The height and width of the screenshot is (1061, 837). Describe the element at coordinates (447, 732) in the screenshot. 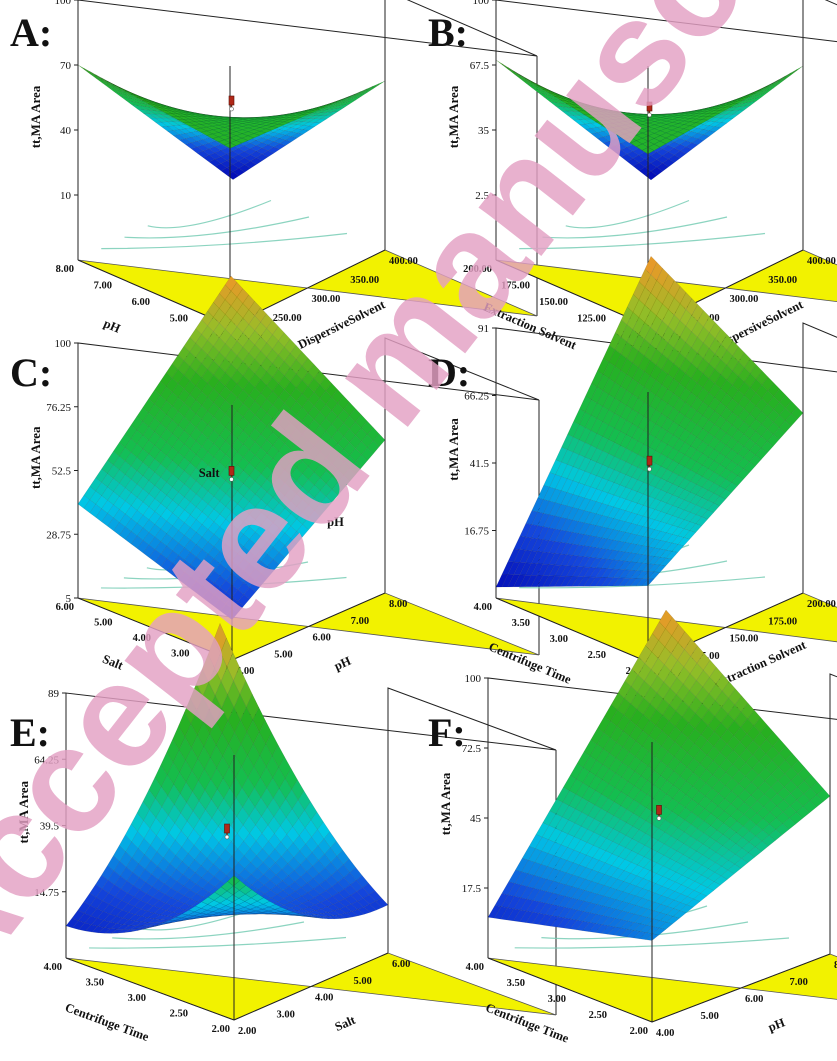

I see `panel-letter: F:` at that location.